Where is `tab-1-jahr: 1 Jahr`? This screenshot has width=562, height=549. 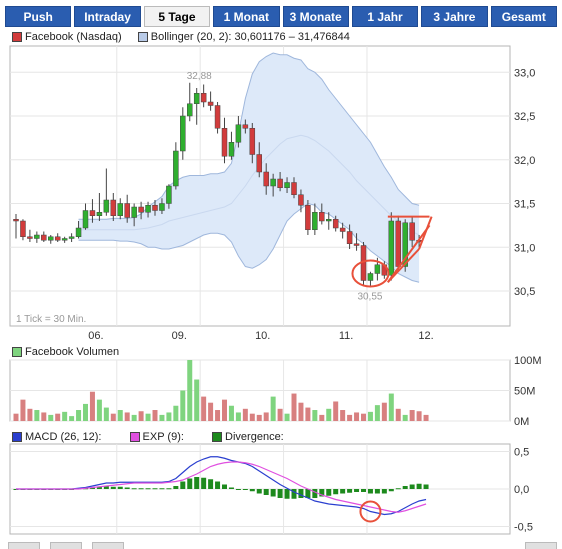
tab-1-jahr: 1 Jahr is located at coordinates (385, 16).